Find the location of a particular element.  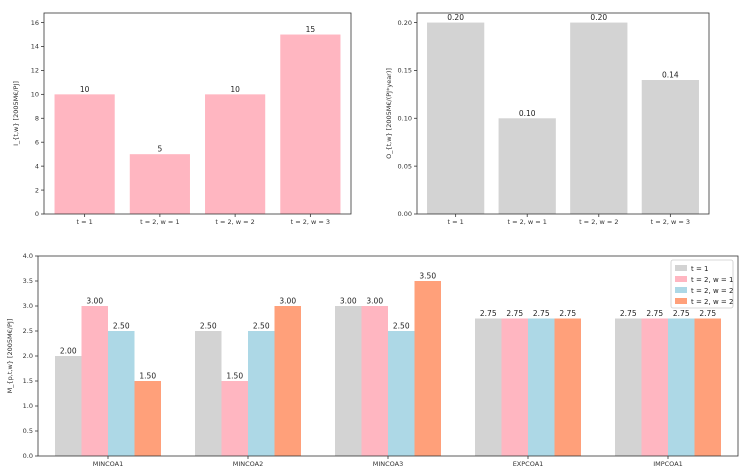

legend-label: t = 1 is located at coordinates (700, 269).